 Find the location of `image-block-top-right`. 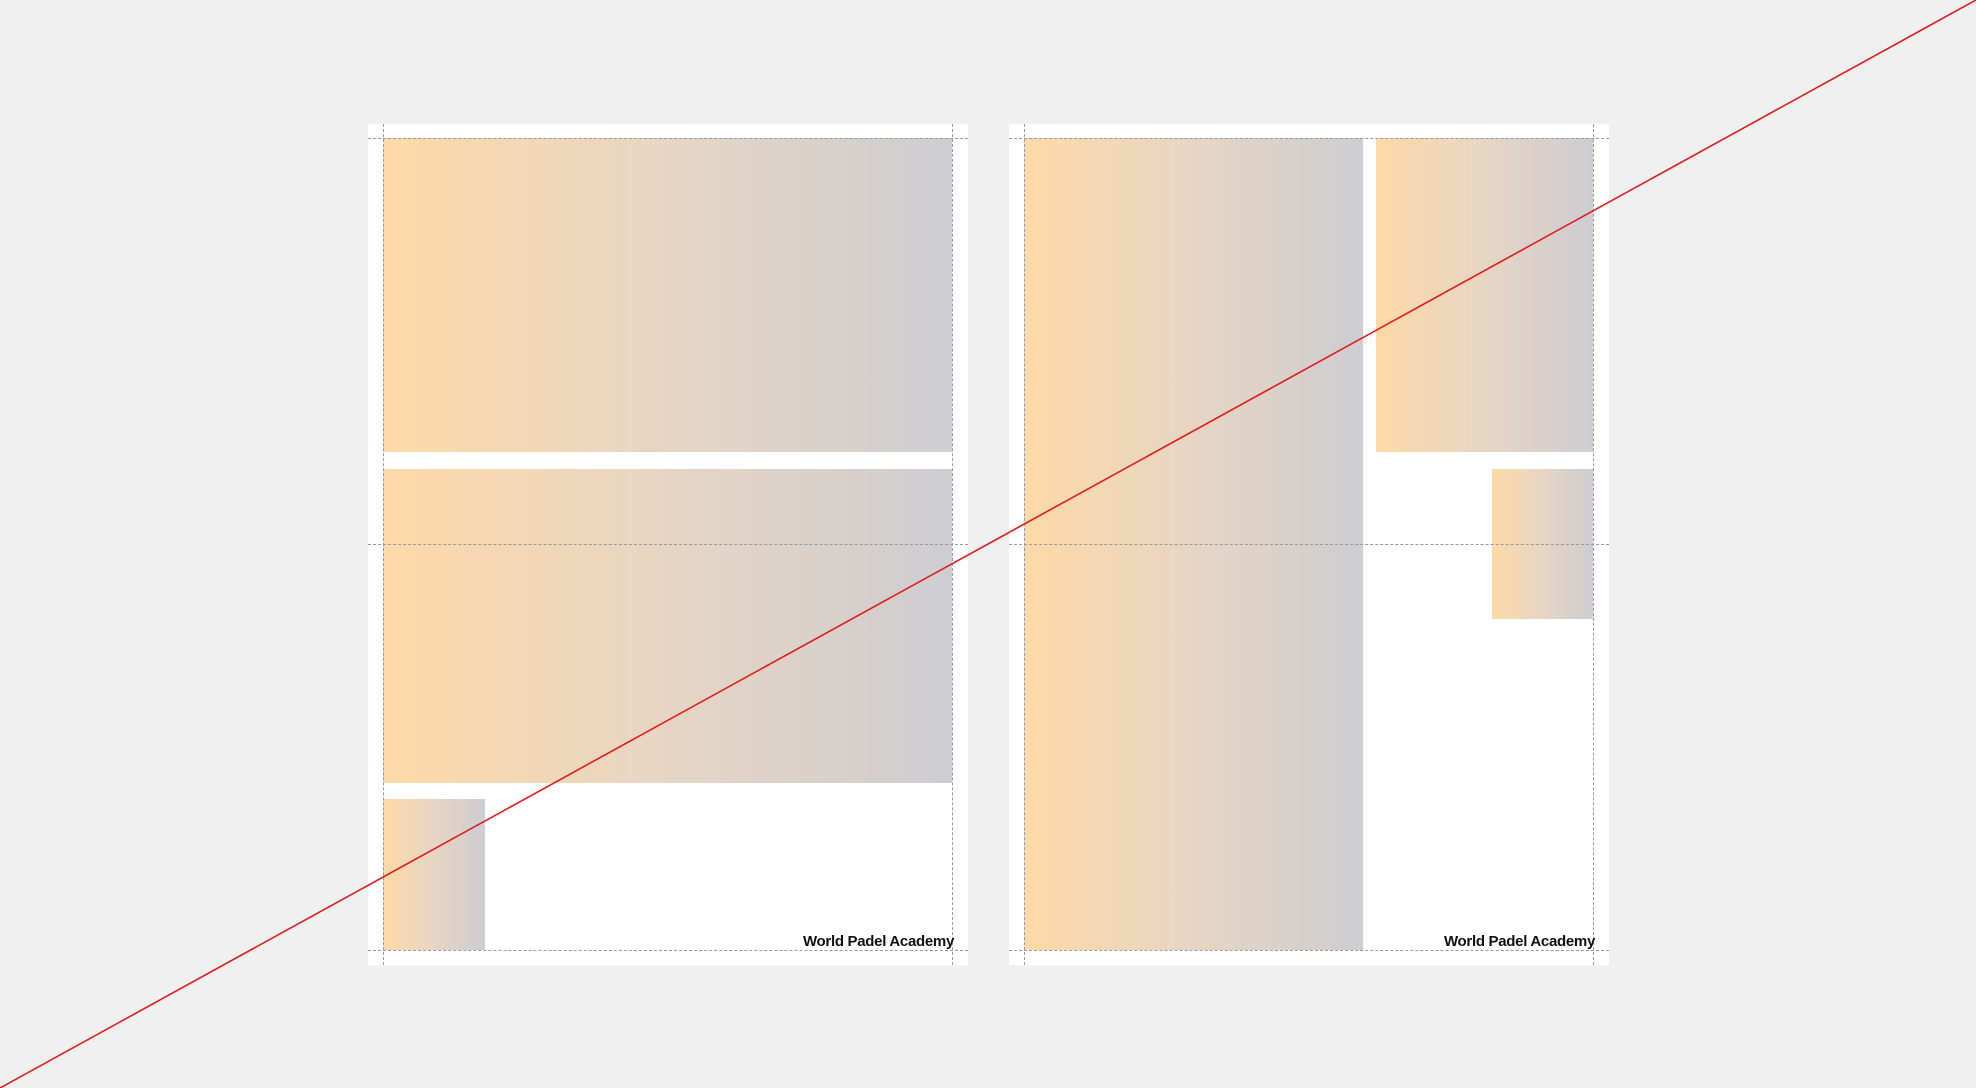

image-block-top-right is located at coordinates (1484, 295).